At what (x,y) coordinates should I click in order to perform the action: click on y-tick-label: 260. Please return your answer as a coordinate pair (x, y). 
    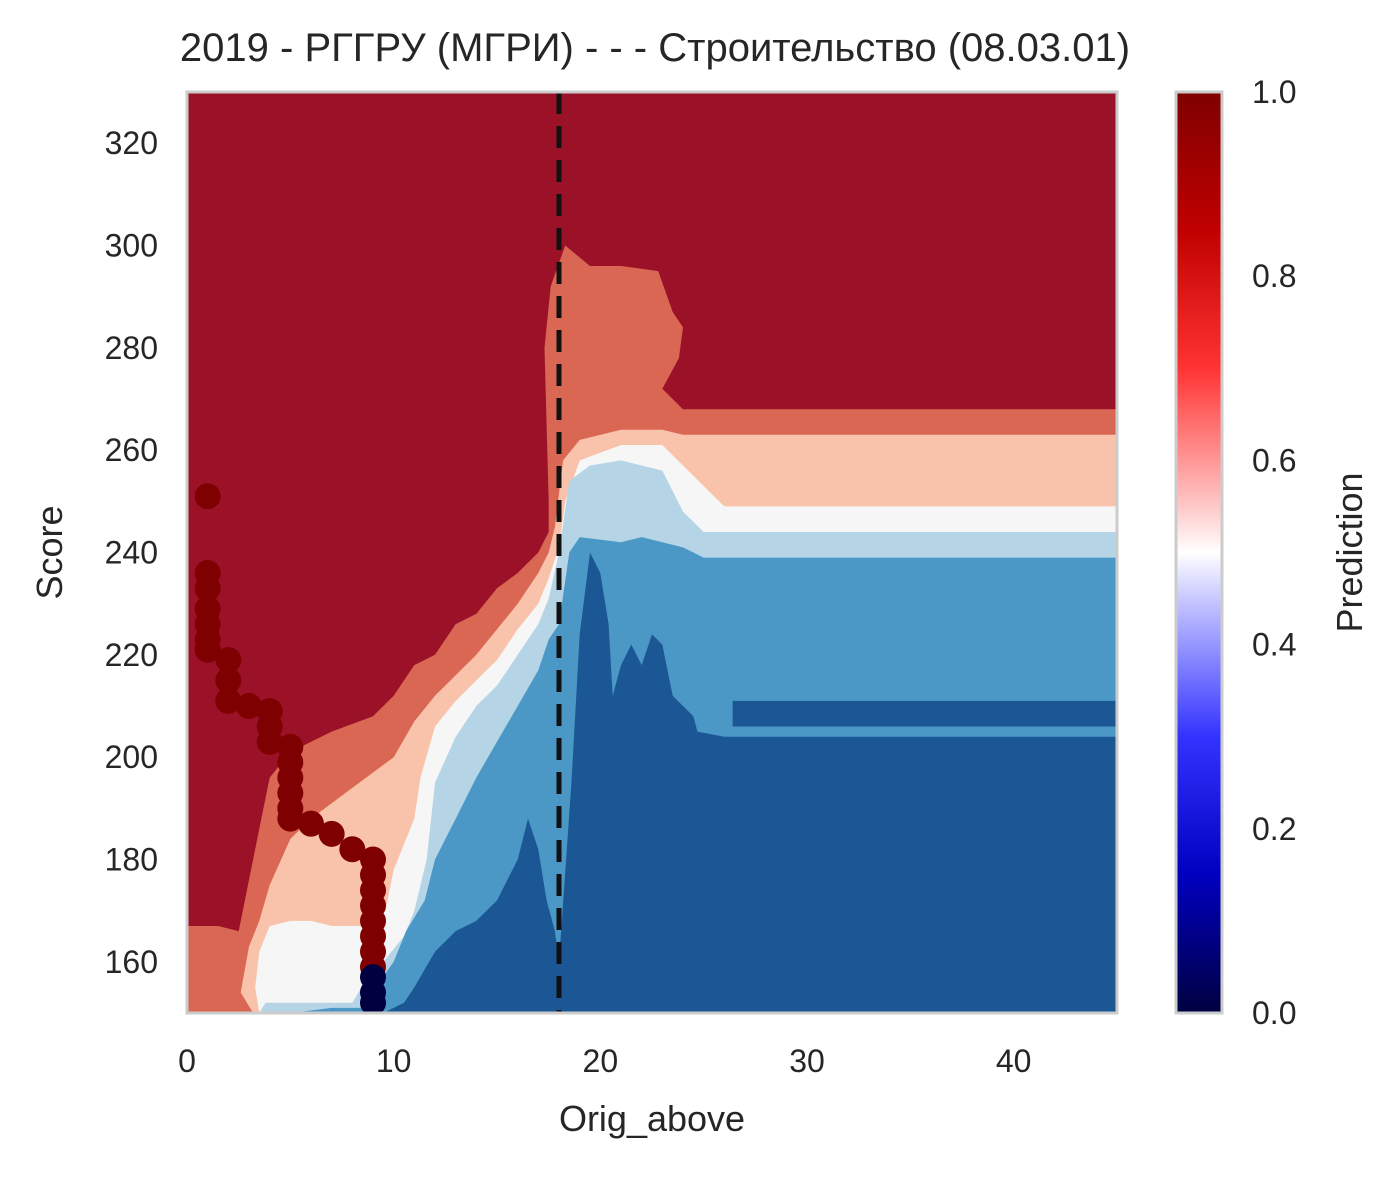
    Looking at the image, I should click on (131, 450).